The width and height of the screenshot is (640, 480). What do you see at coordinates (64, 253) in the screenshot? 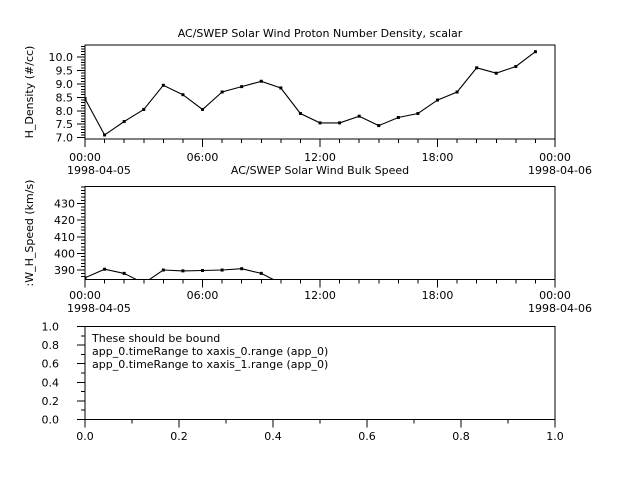
I see `y-tick-label: 400` at bounding box center [64, 253].